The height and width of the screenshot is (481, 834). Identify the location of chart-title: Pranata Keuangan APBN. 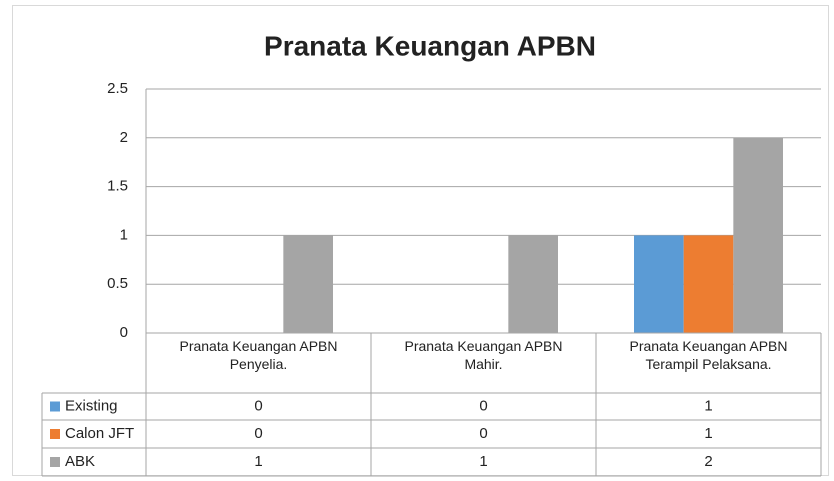
(430, 45).